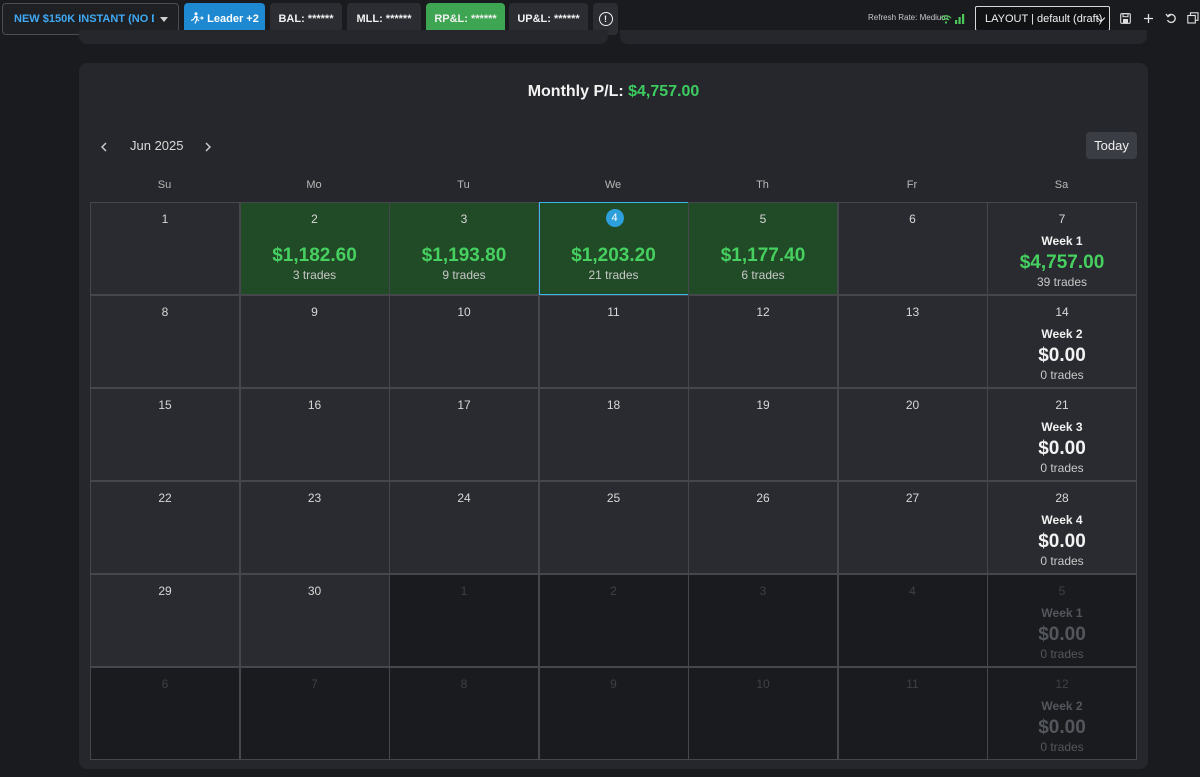 The image size is (1200, 777). Describe the element at coordinates (1062, 248) in the screenshot. I see `week-summary-cell: 7 Week 1 $4,757.00 39 trades` at that location.